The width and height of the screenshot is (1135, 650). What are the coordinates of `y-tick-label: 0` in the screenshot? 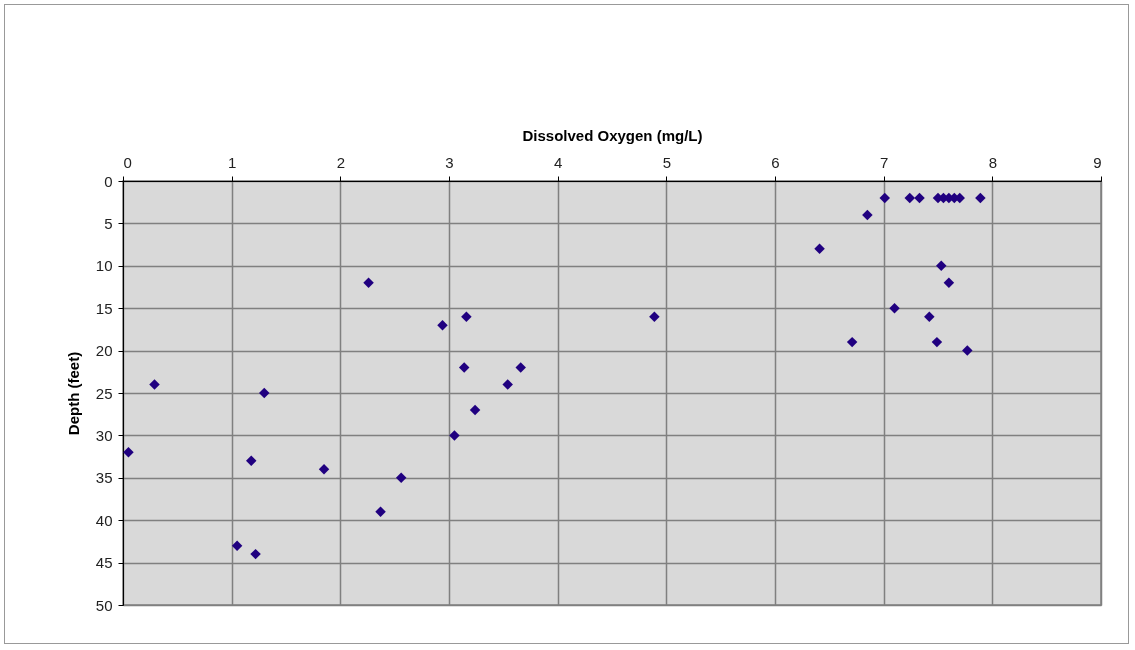 It's located at (108, 181).